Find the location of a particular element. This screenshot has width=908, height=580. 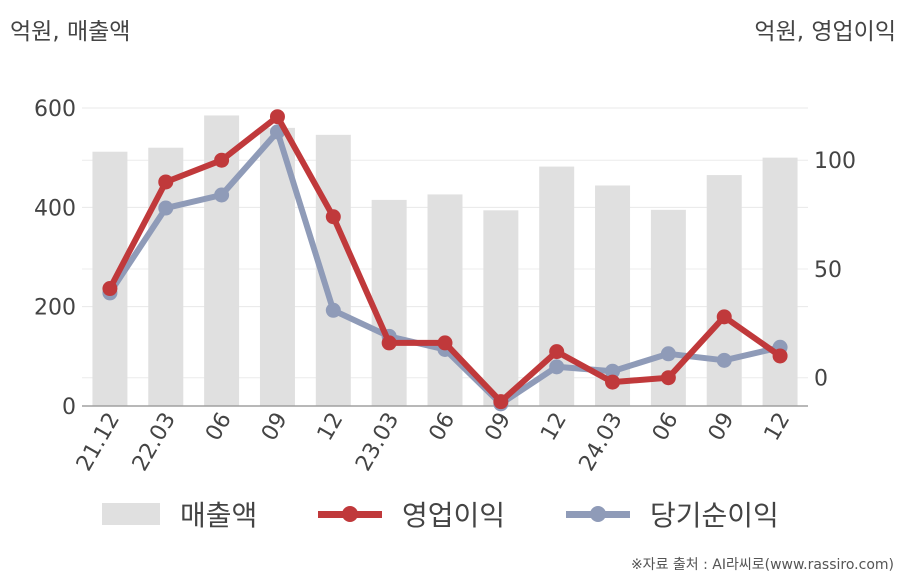

y-right-tick-label: 50 is located at coordinates (828, 270).